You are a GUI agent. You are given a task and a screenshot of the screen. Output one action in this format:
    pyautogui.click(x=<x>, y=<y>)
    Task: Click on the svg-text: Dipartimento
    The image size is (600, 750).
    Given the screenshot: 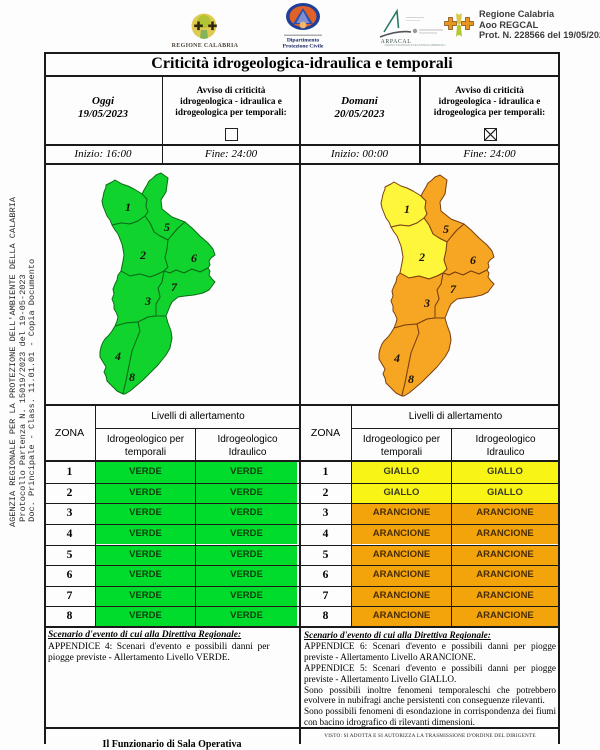 What is the action you would take?
    pyautogui.click(x=303, y=41)
    